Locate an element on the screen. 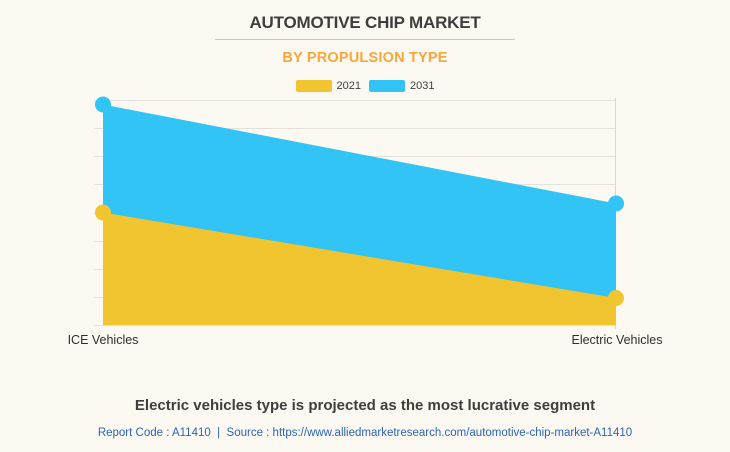  header: AUTOMOTIVE CHIP MARKET is located at coordinates (365, 26).